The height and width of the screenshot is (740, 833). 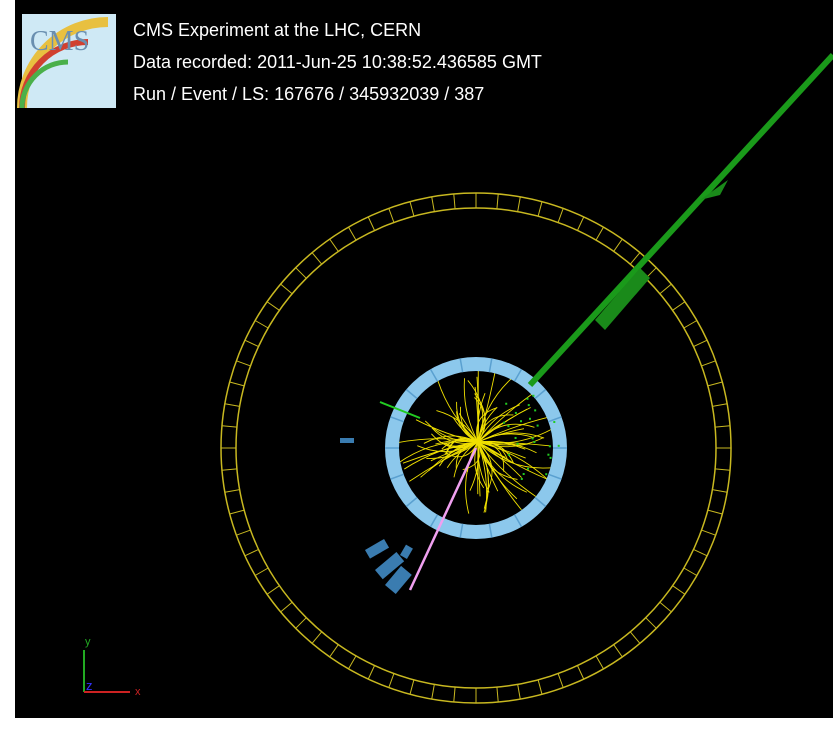 What do you see at coordinates (88, 642) in the screenshot?
I see `y-label: y` at bounding box center [88, 642].